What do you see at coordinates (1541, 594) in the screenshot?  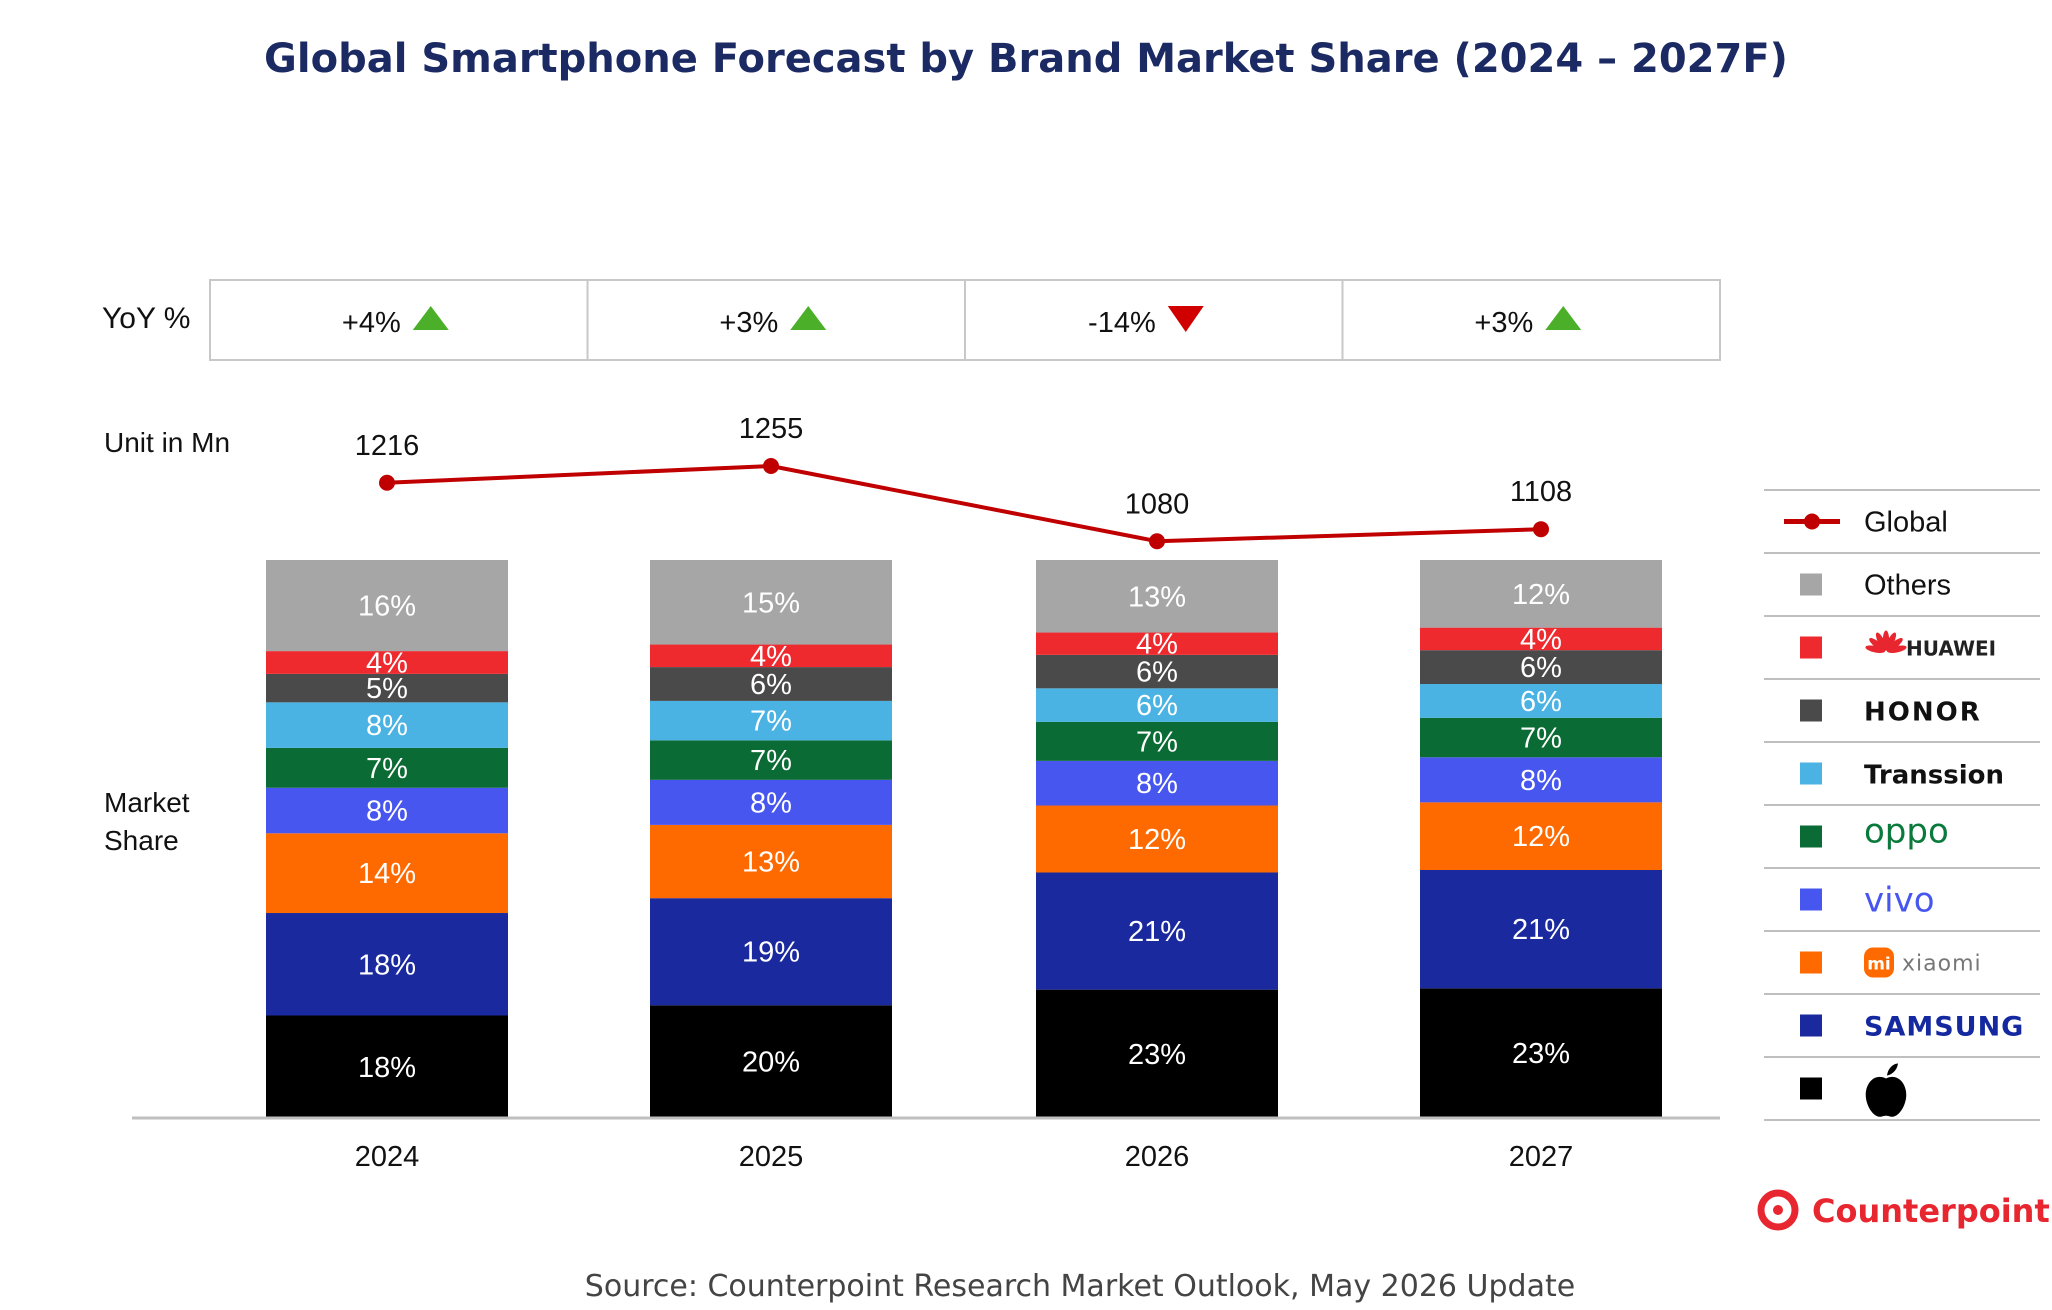 I see `bar-segment-others-2027` at bounding box center [1541, 594].